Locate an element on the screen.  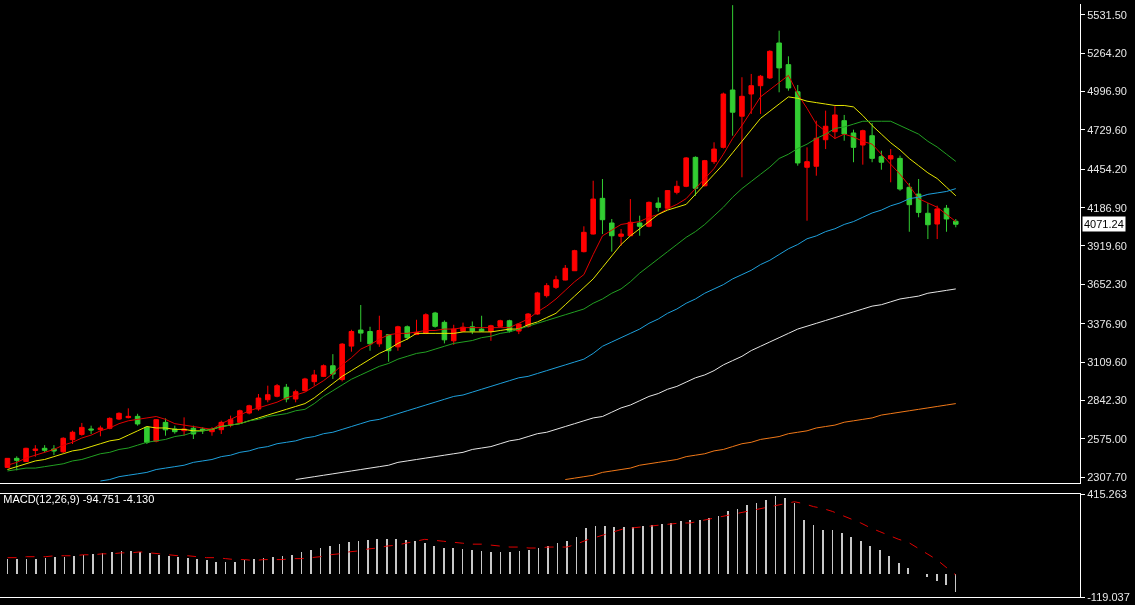
y-tick-label: 4729.60 is located at coordinates (1107, 129).